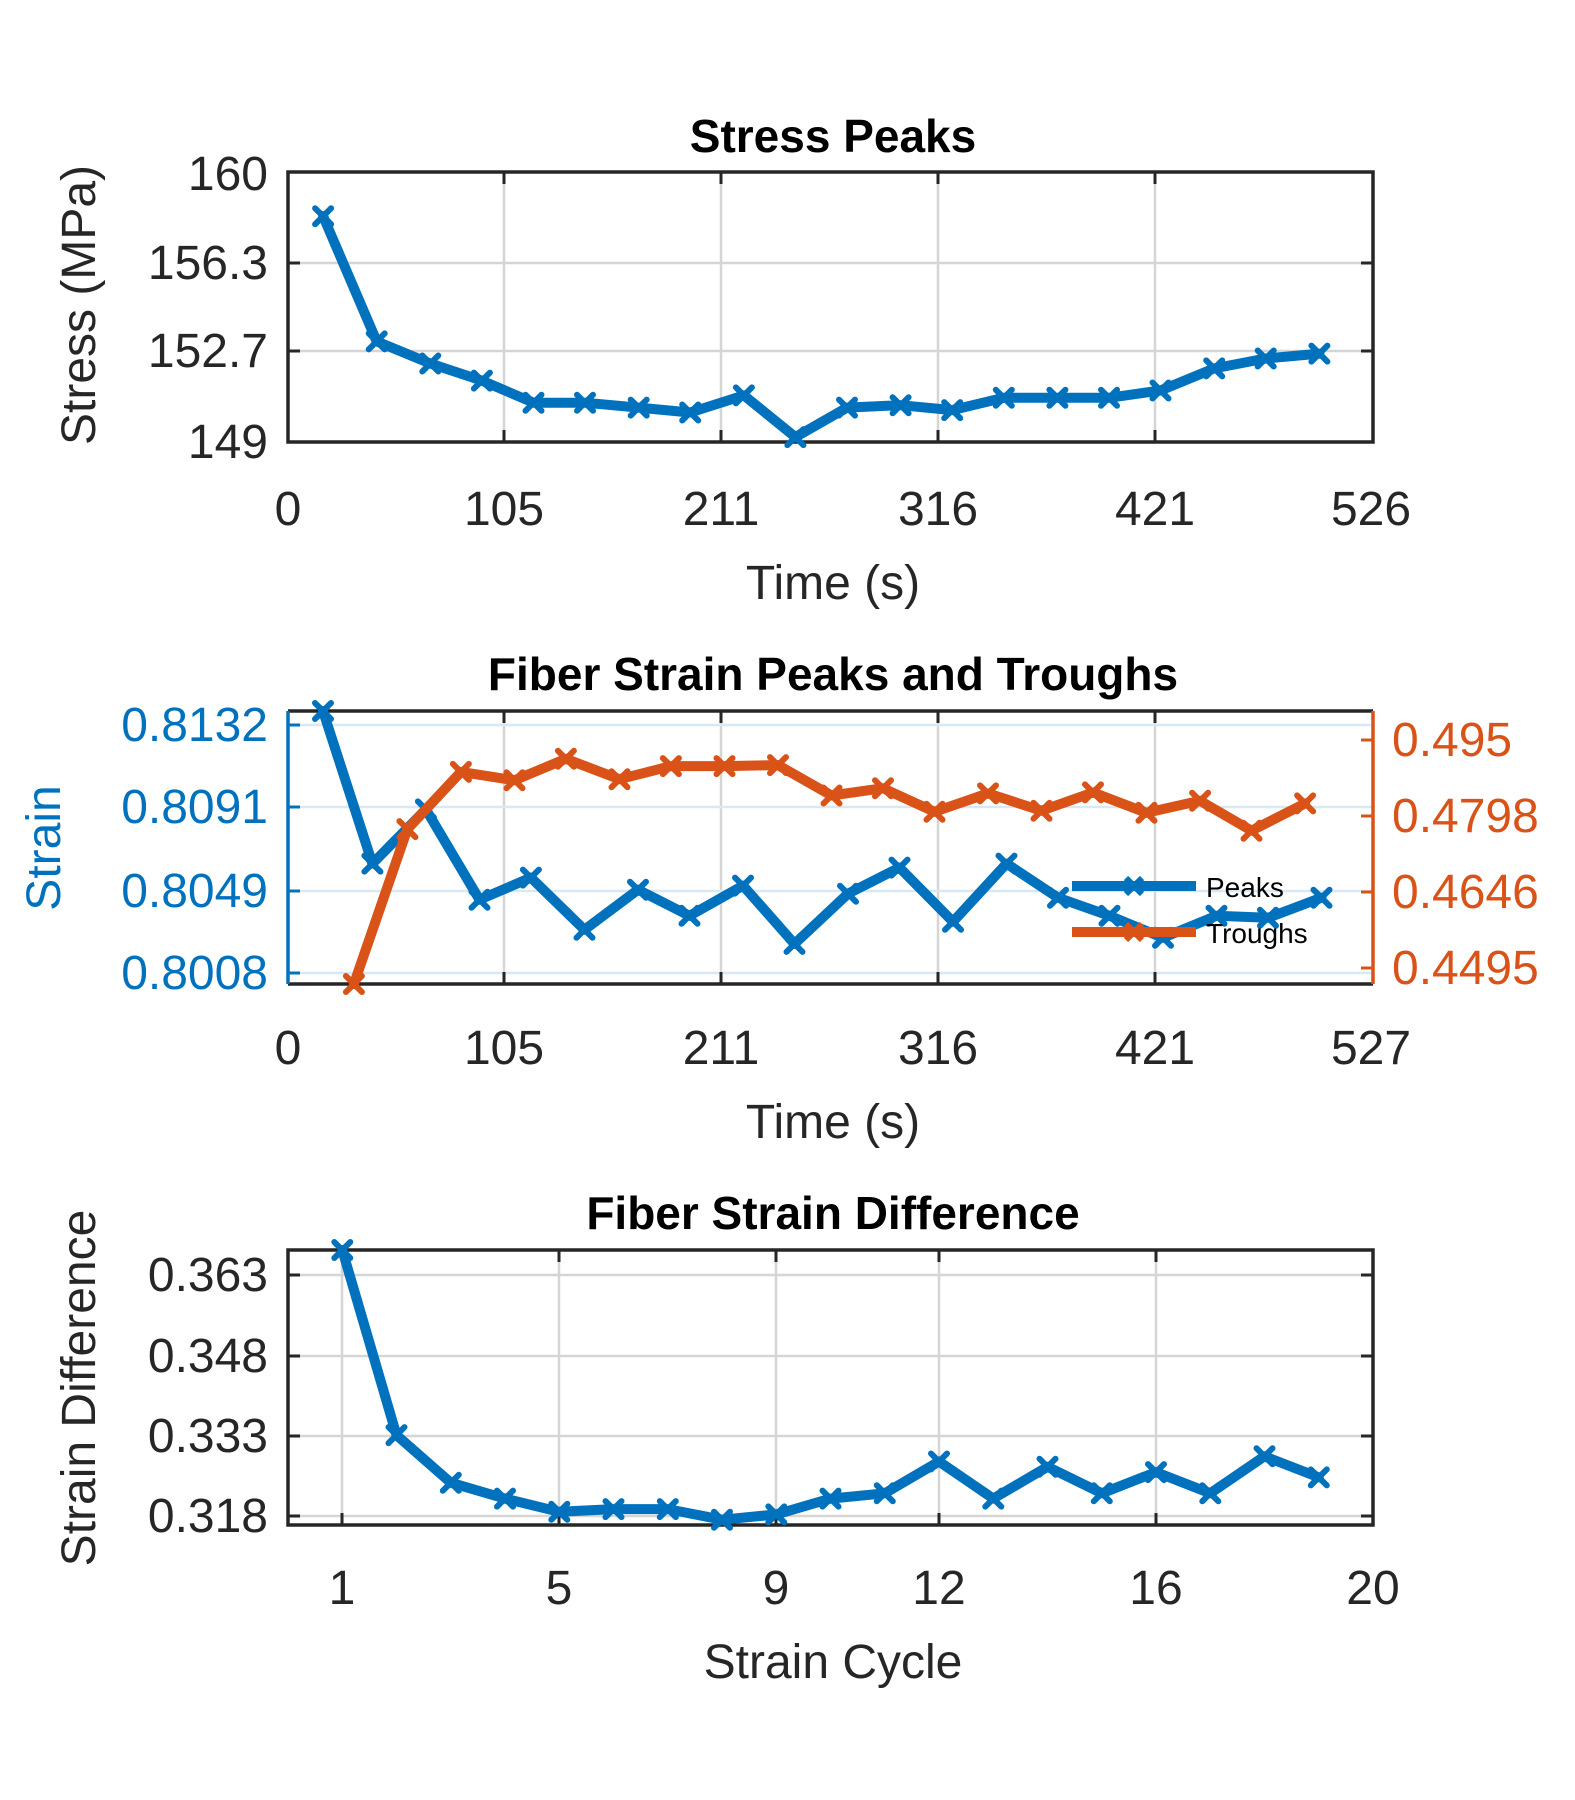  What do you see at coordinates (1155, 1048) in the screenshot?
I see `strain-x-tick-label: 421` at bounding box center [1155, 1048].